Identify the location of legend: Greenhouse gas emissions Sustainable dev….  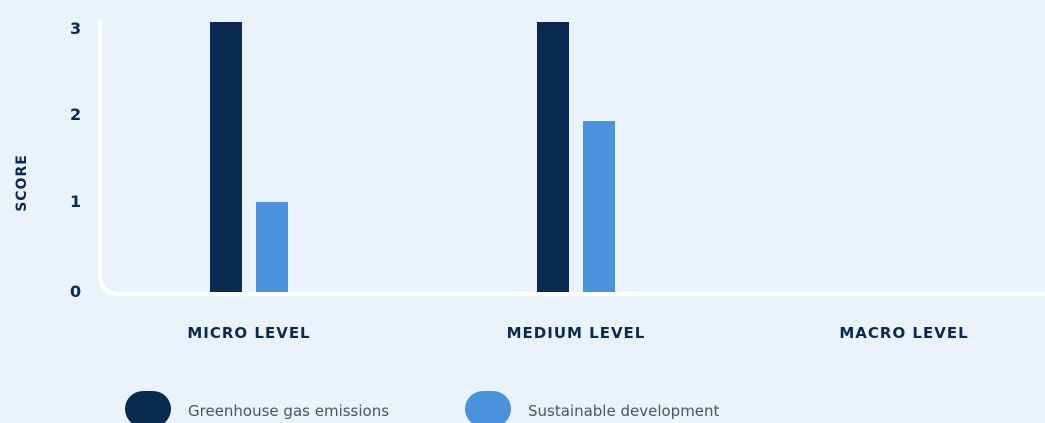
(422, 407).